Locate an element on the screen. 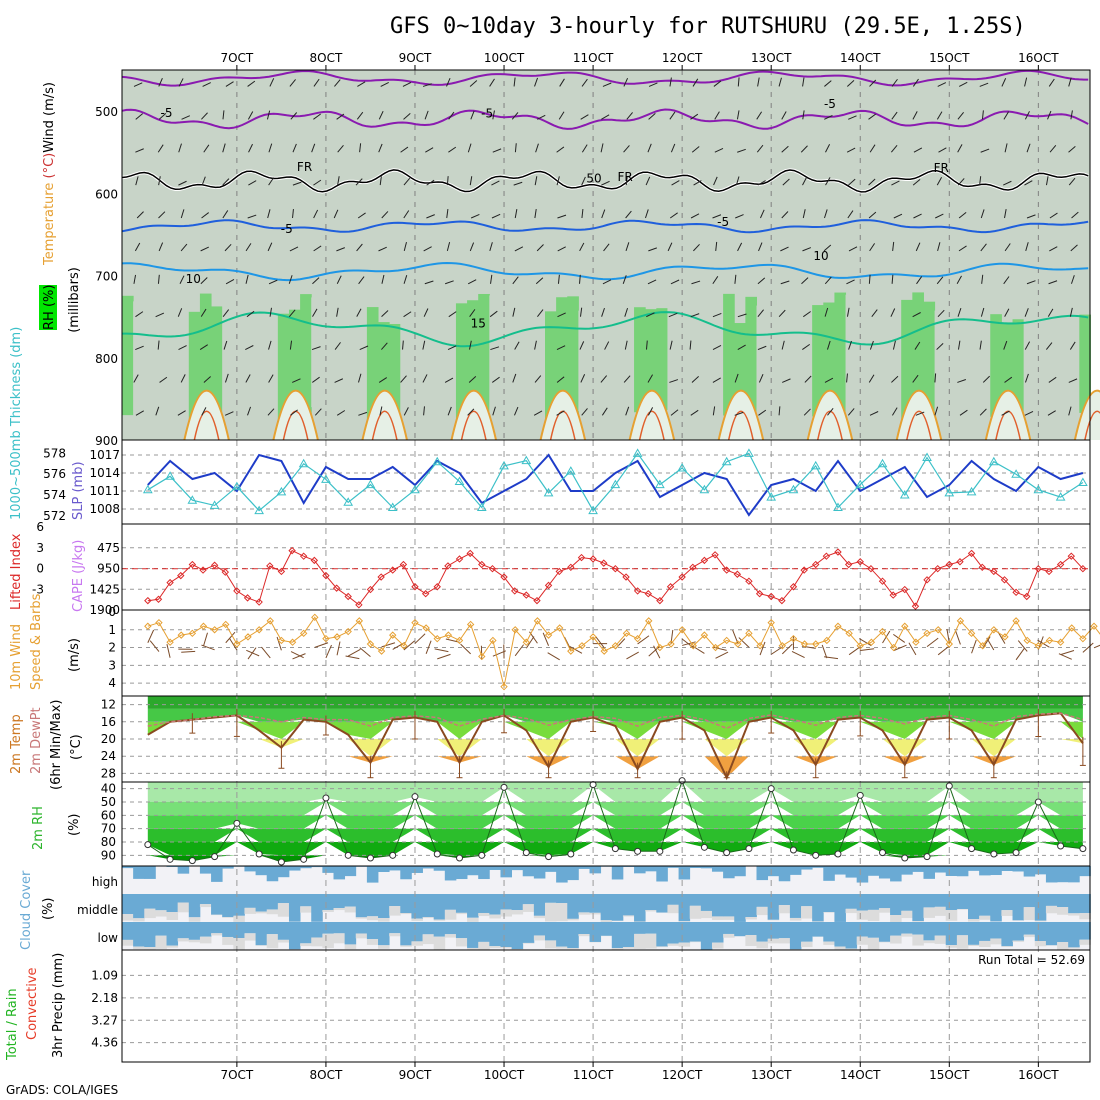 Image resolution: width=1100 pixels, height=1100 pixels. cloud-axis-title: Cloud Cover is located at coordinates (26, 910).